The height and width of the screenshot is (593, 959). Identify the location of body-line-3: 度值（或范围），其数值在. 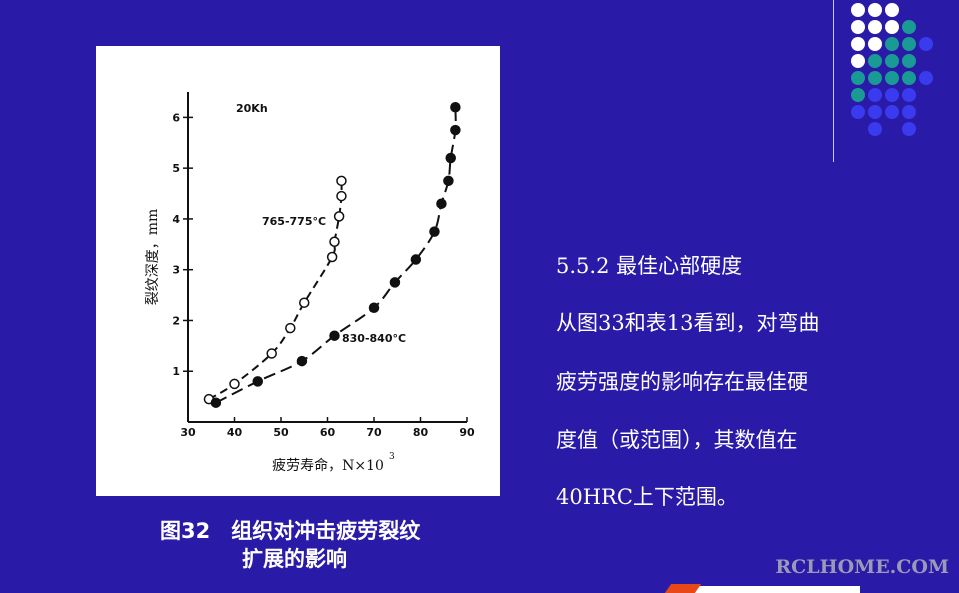
(677, 440).